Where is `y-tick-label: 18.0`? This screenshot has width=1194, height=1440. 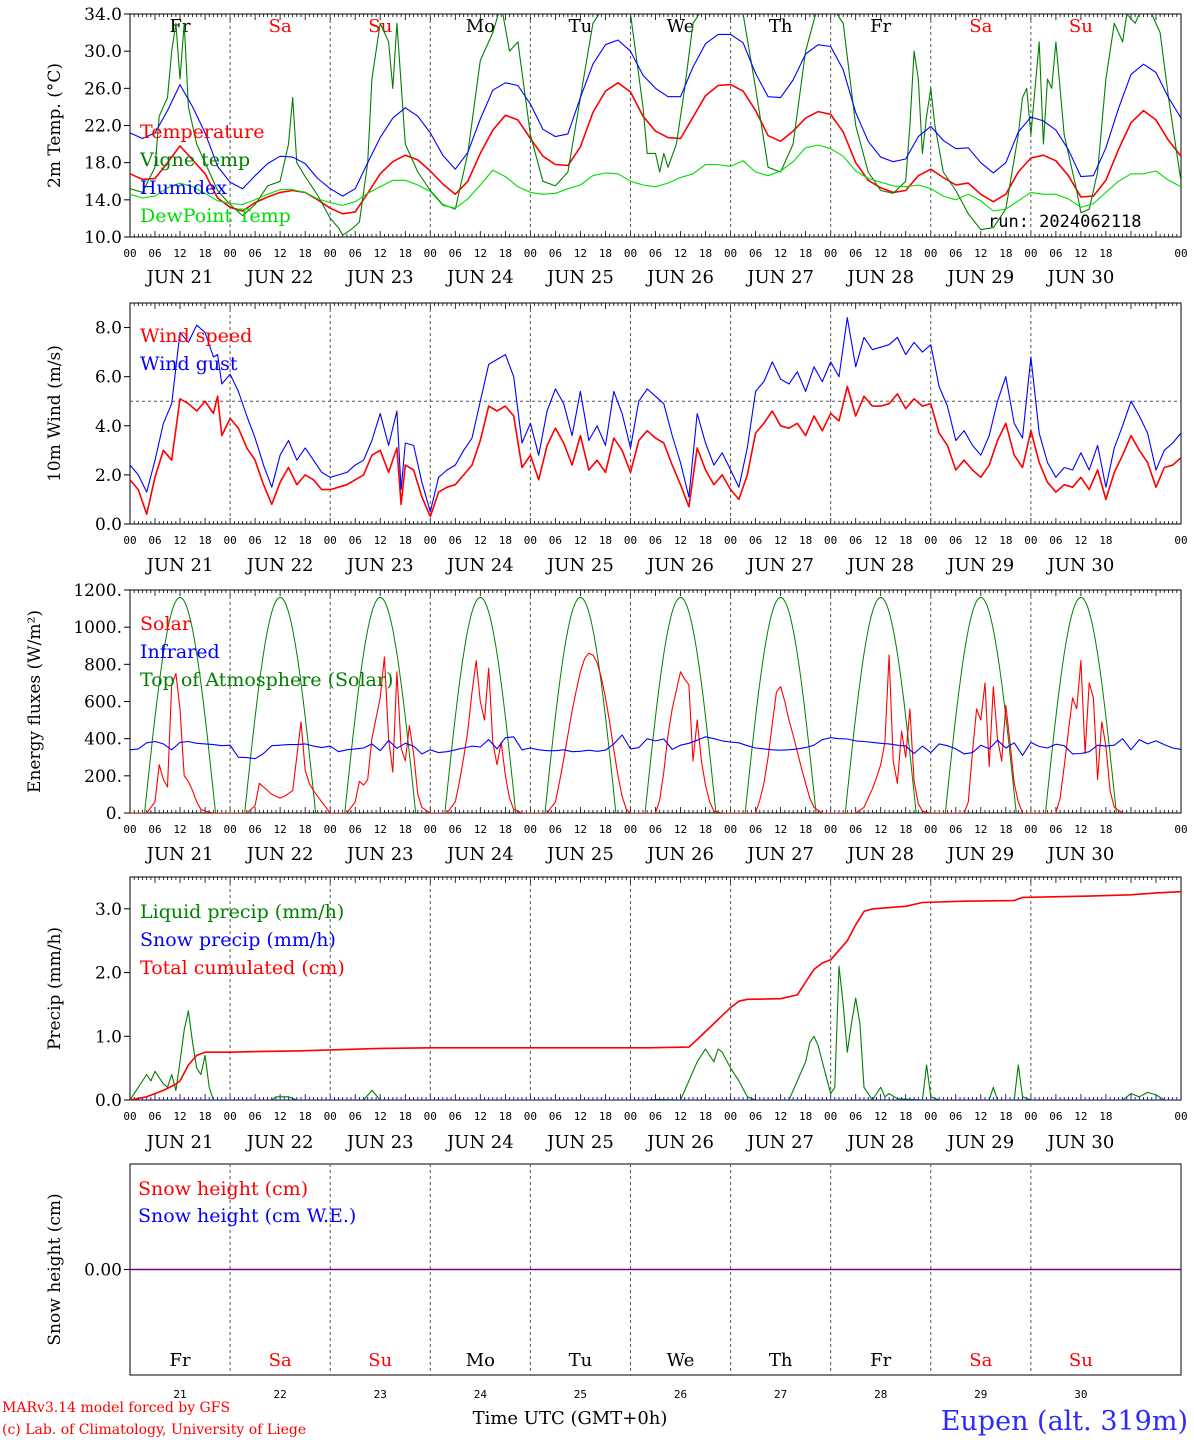 y-tick-label: 18.0 is located at coordinates (103, 164).